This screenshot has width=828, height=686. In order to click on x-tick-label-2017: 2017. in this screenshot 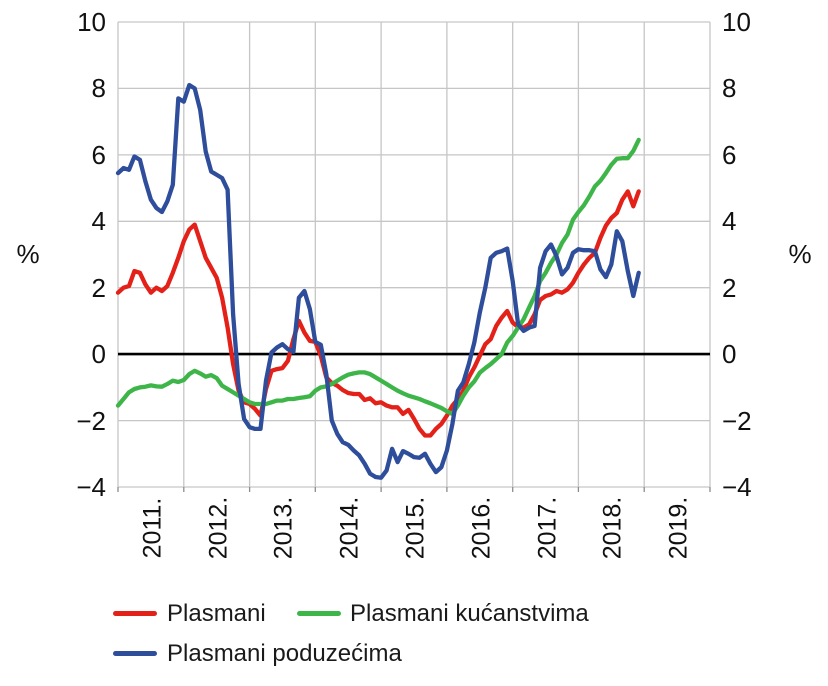, I will do `click(547, 528)`.